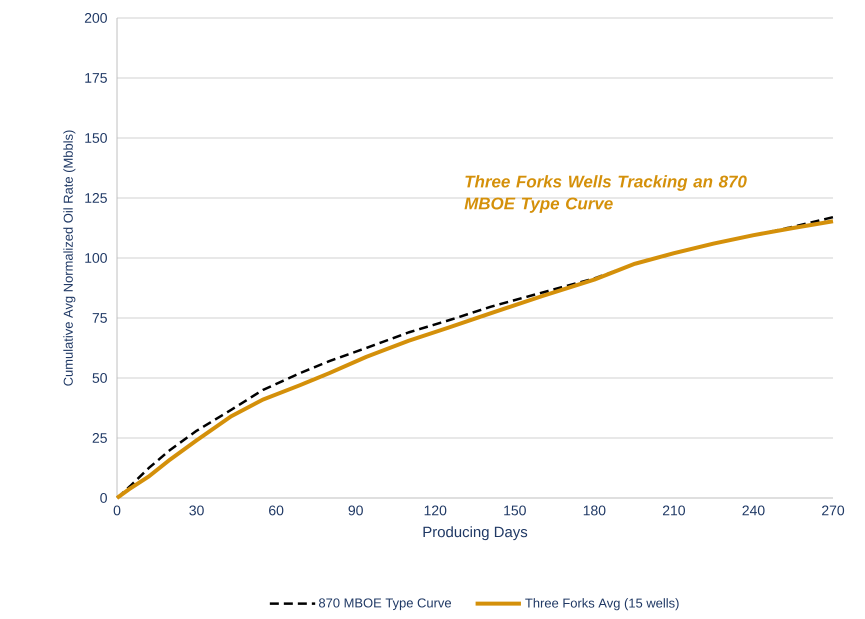  I want to click on annotation: Three Forks Wells Tracking an 870 MBOE Type Curve, so click(605, 194).